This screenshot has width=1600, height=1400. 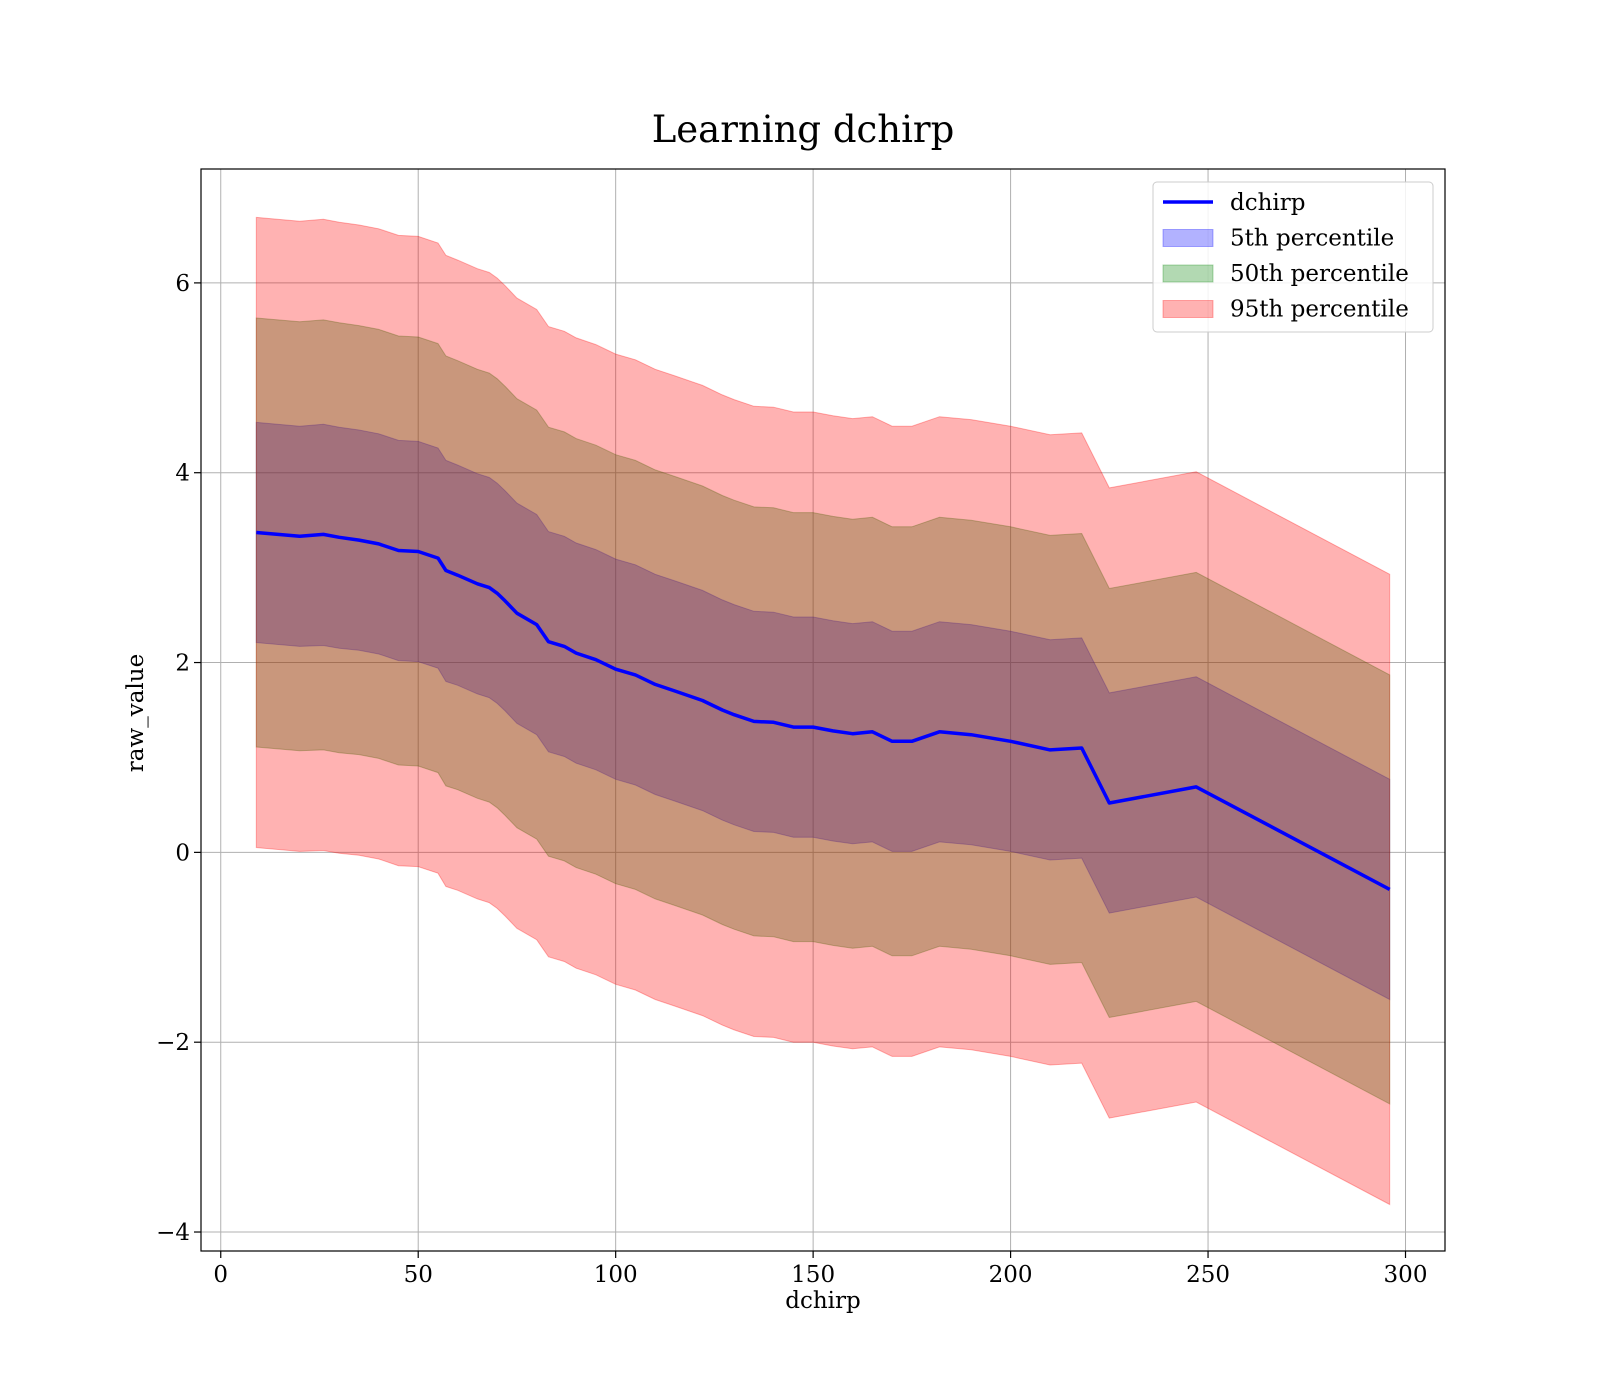 I want to click on legend-label: dchirp, so click(x=1268, y=203).